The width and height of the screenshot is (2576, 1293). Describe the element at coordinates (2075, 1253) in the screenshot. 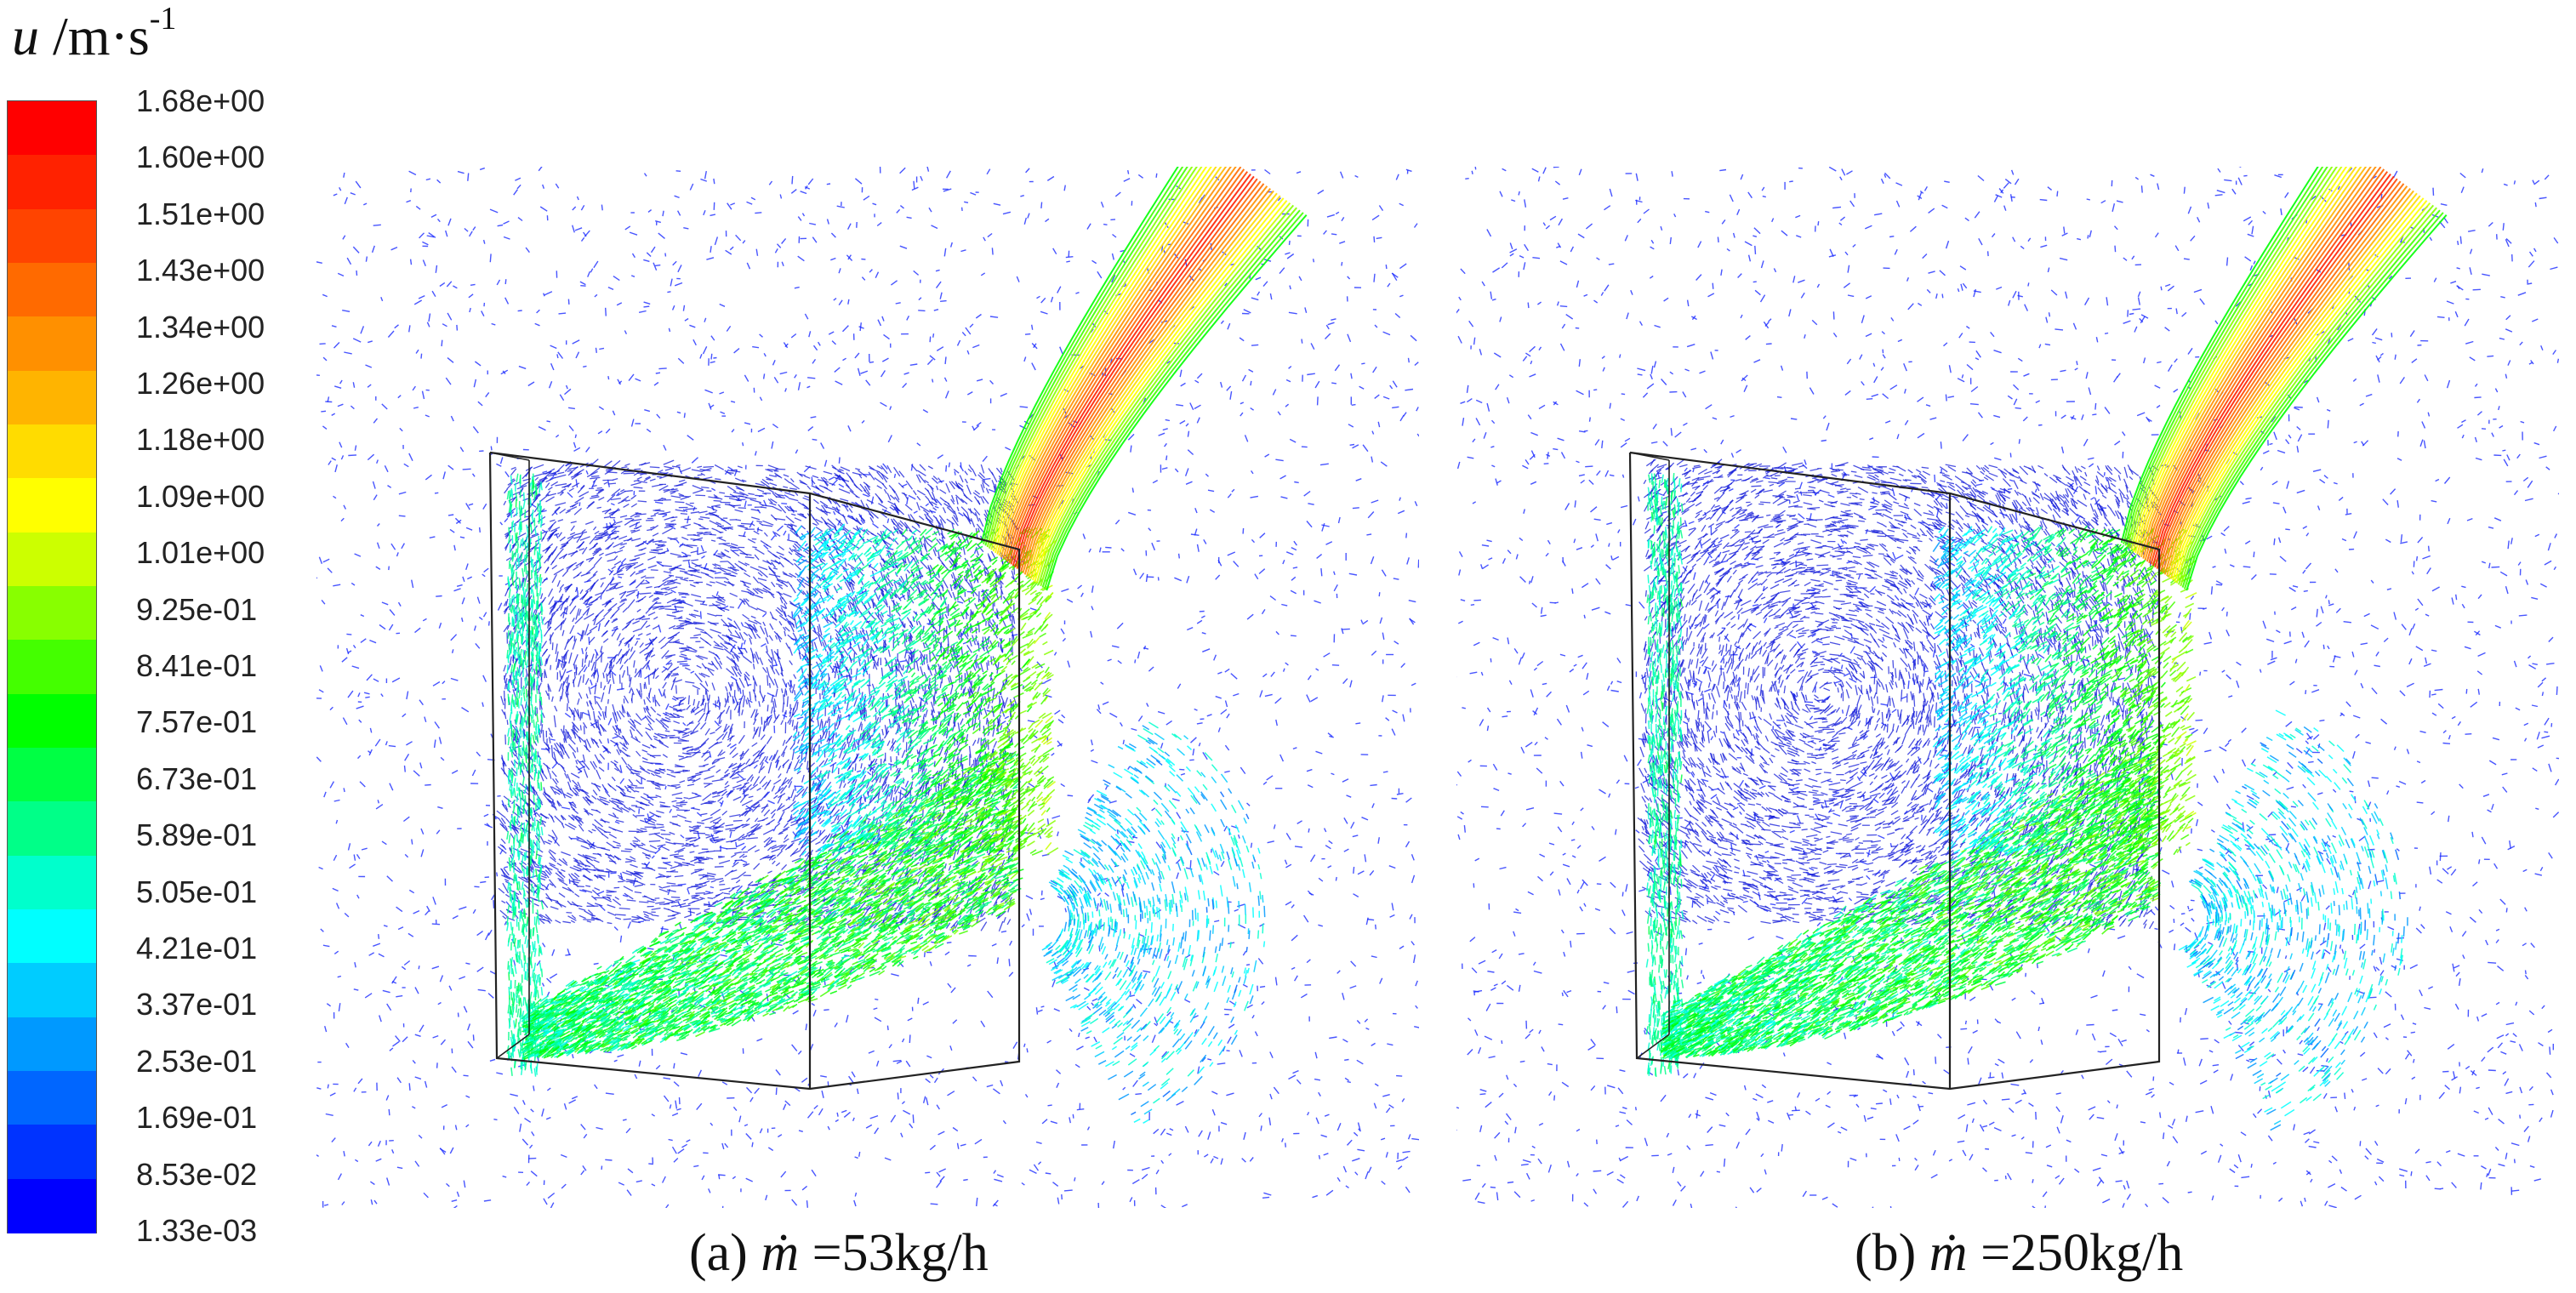

I see `caption-b-value: =250kg/h` at that location.